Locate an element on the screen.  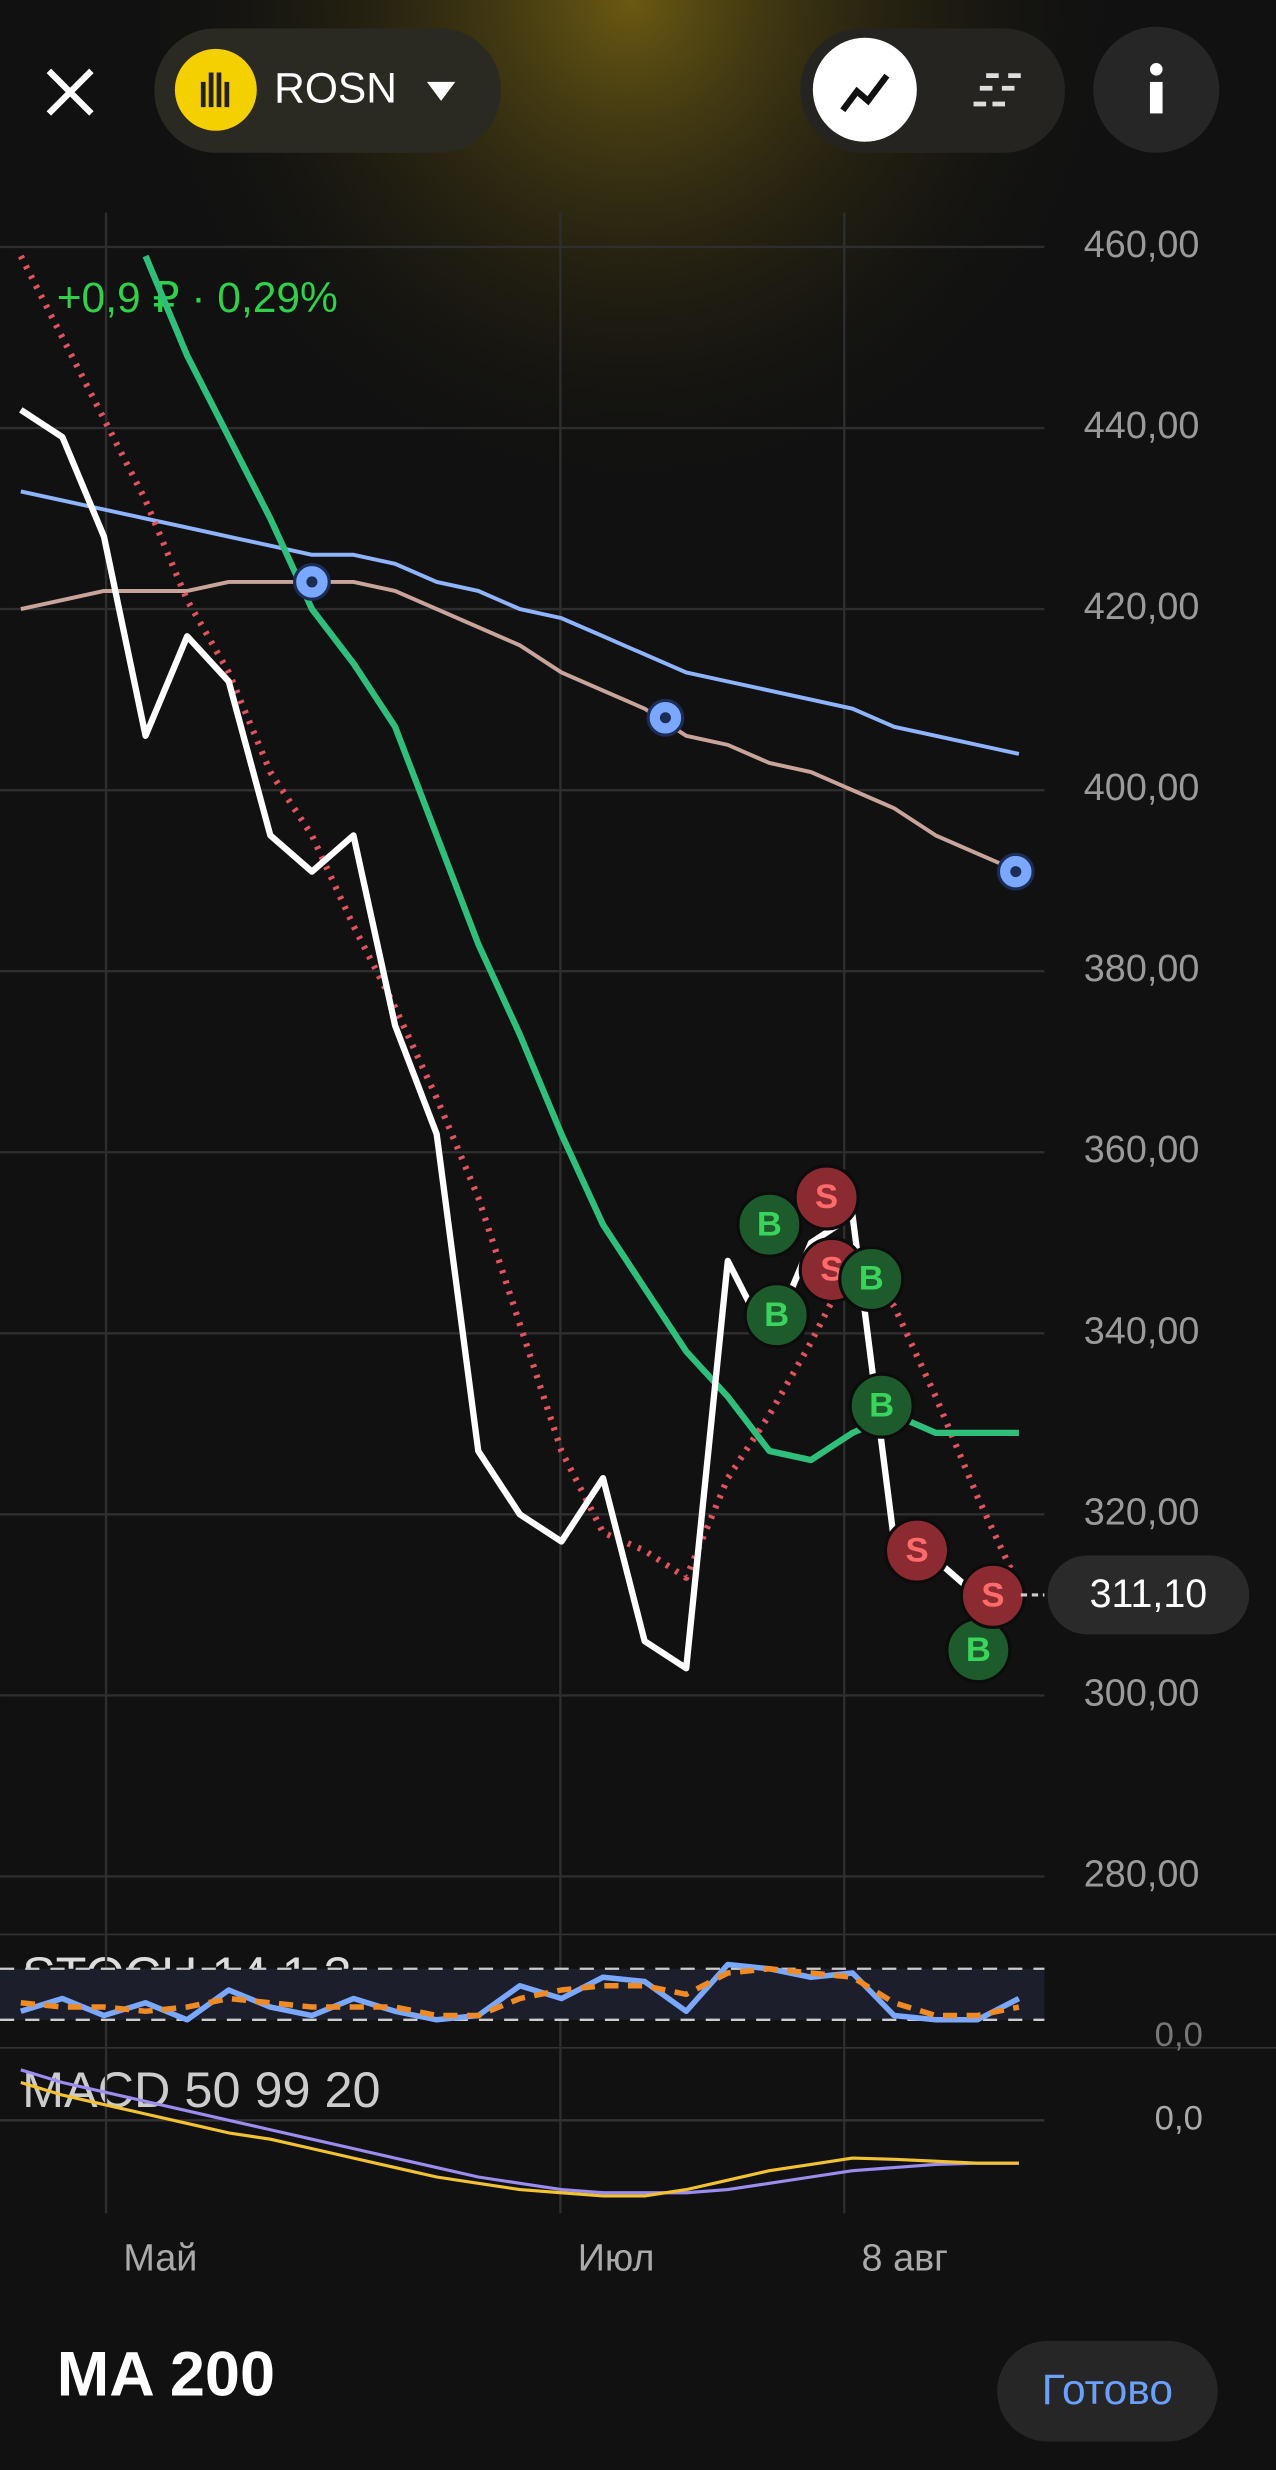
y-tick-label: 400,00 is located at coordinates (1142, 788).